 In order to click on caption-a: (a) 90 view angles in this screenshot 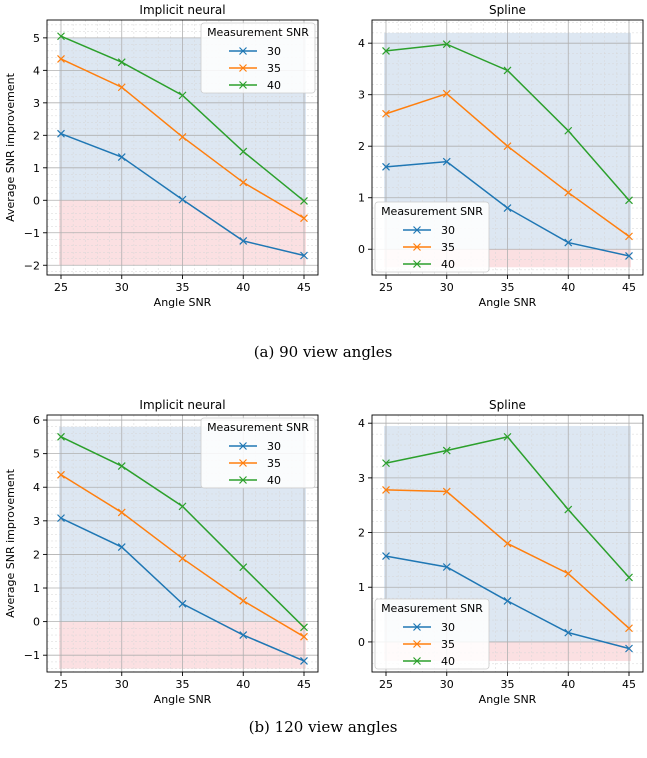, I will do `click(323, 352)`.